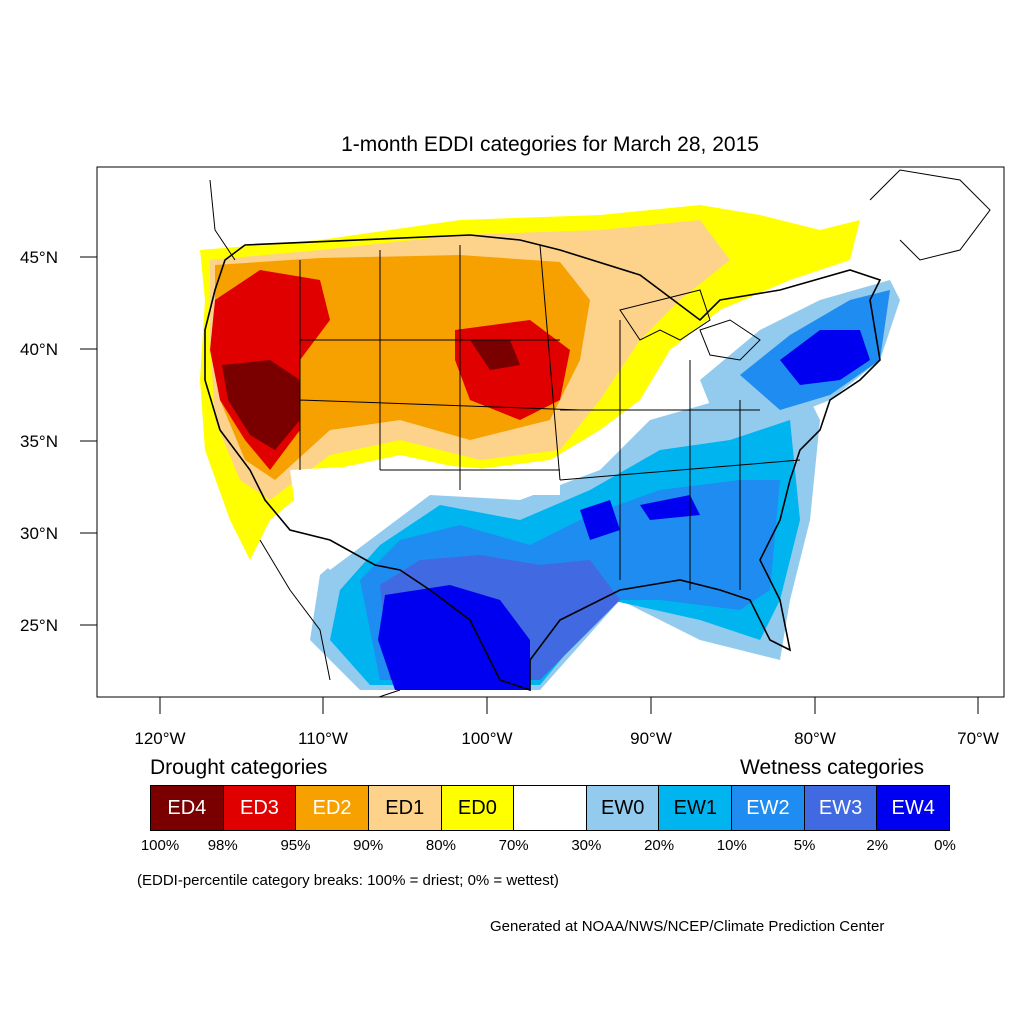 This screenshot has width=1024, height=1024. I want to click on lat-label: 35°N, so click(39, 441).